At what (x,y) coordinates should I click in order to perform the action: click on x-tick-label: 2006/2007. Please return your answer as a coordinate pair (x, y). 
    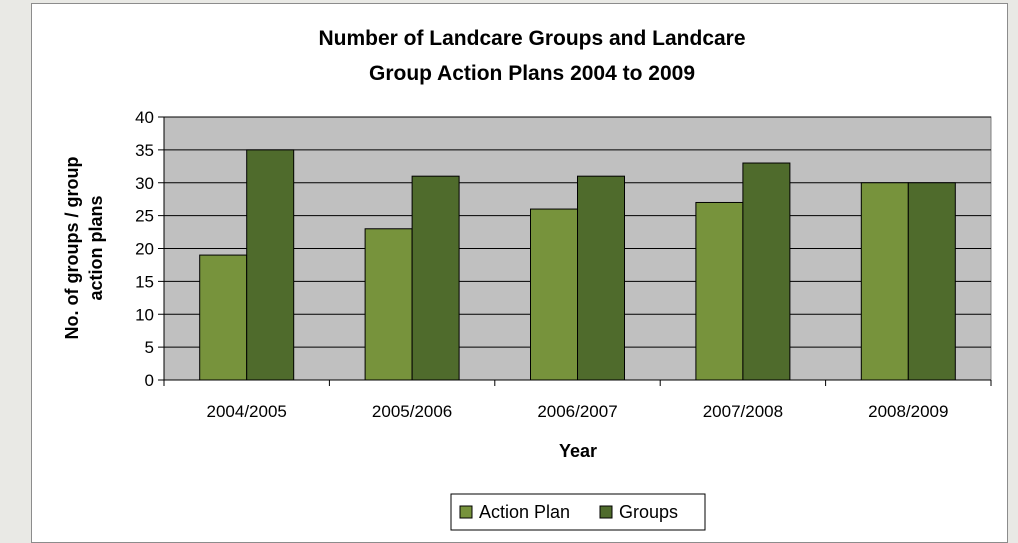
    Looking at the image, I should click on (577, 411).